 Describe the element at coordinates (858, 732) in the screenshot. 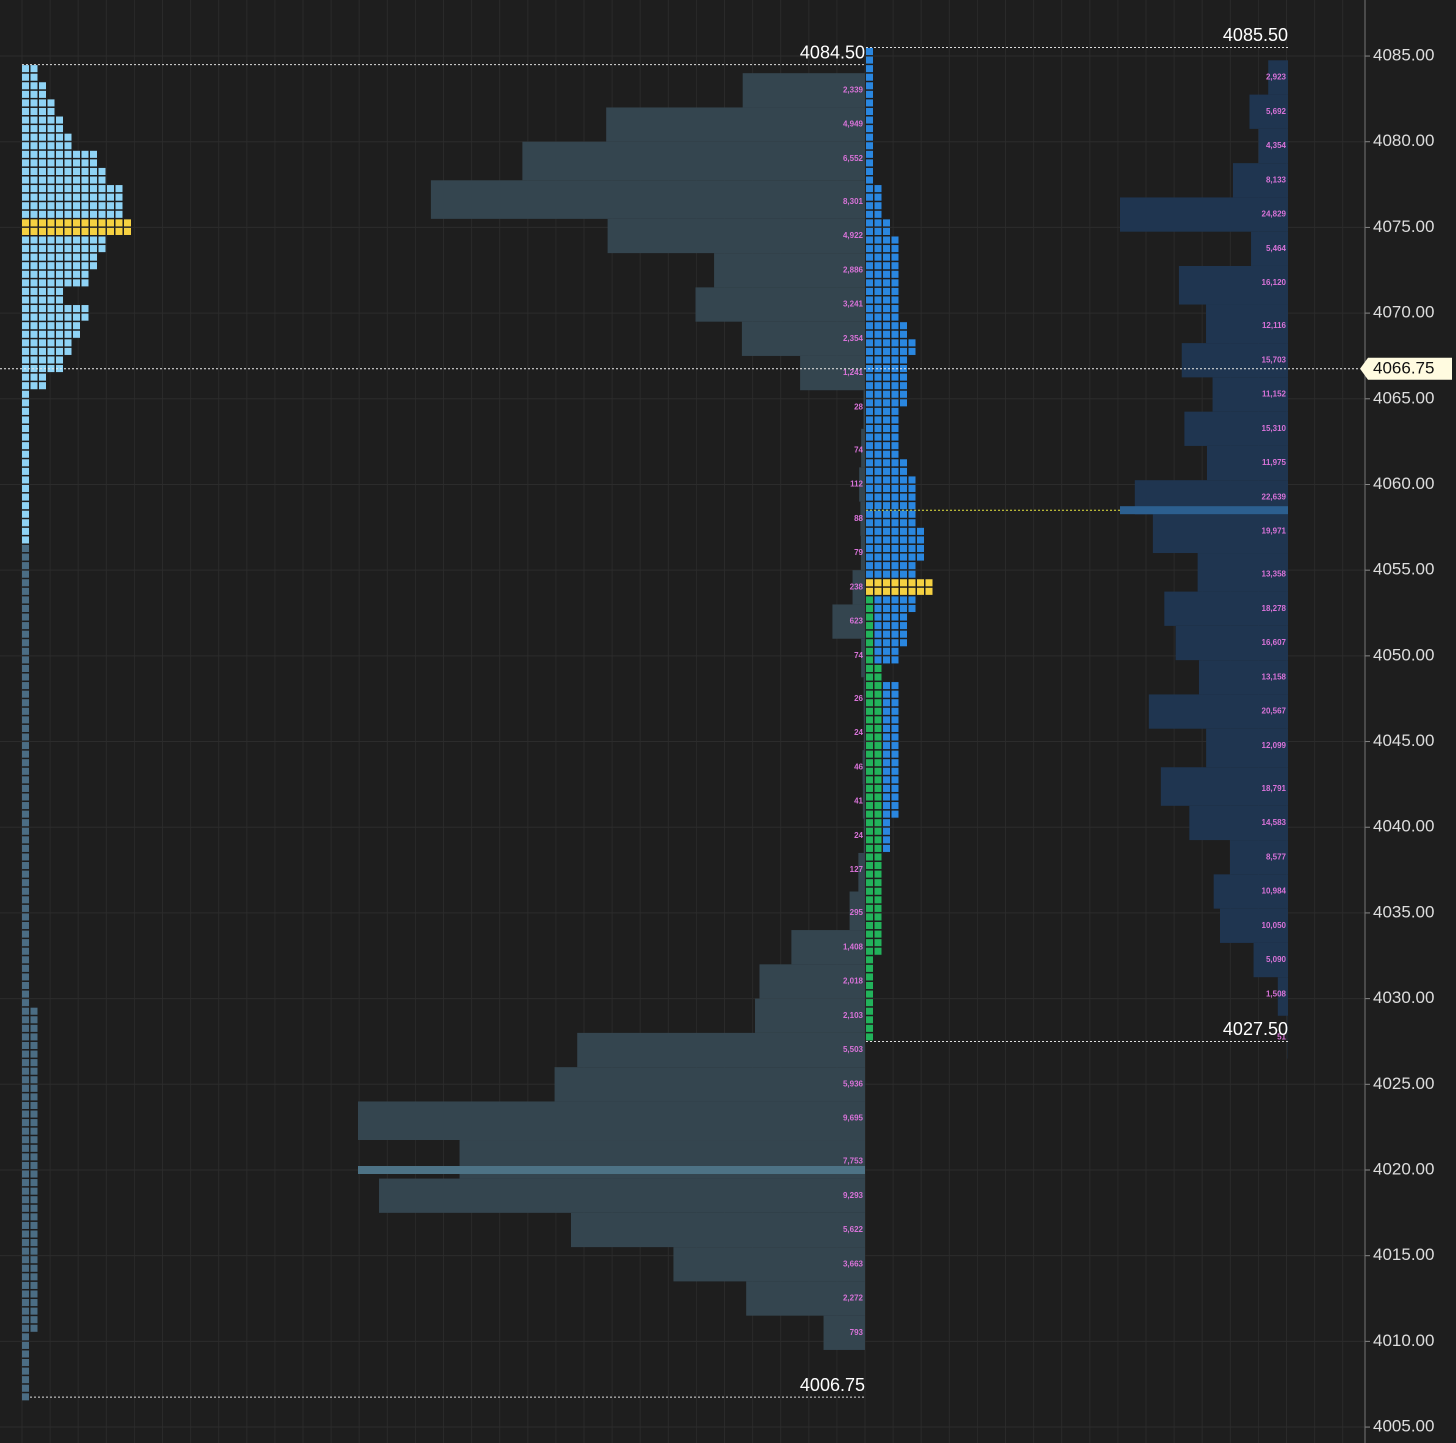

I see `volume-label: 24` at that location.